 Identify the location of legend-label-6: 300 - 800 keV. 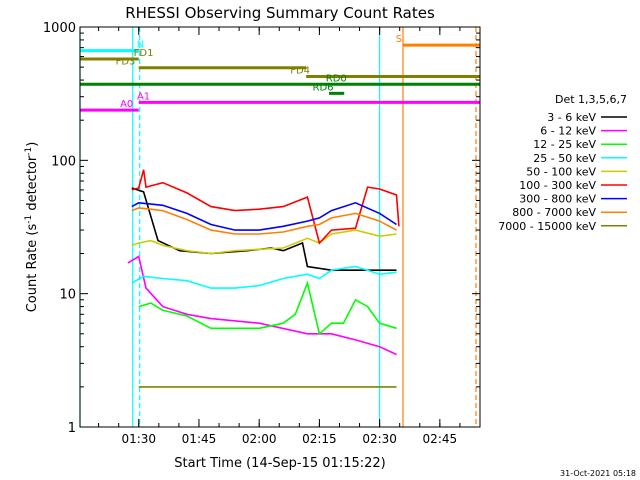
(557, 199).